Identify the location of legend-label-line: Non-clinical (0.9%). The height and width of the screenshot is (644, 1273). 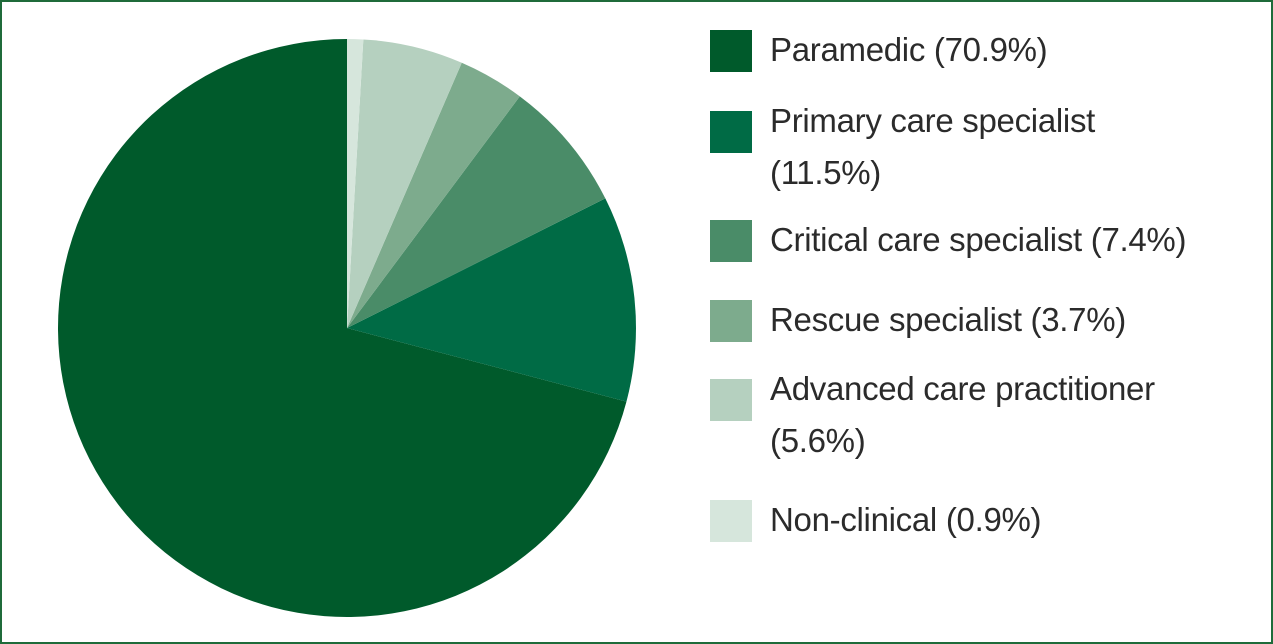
(906, 519).